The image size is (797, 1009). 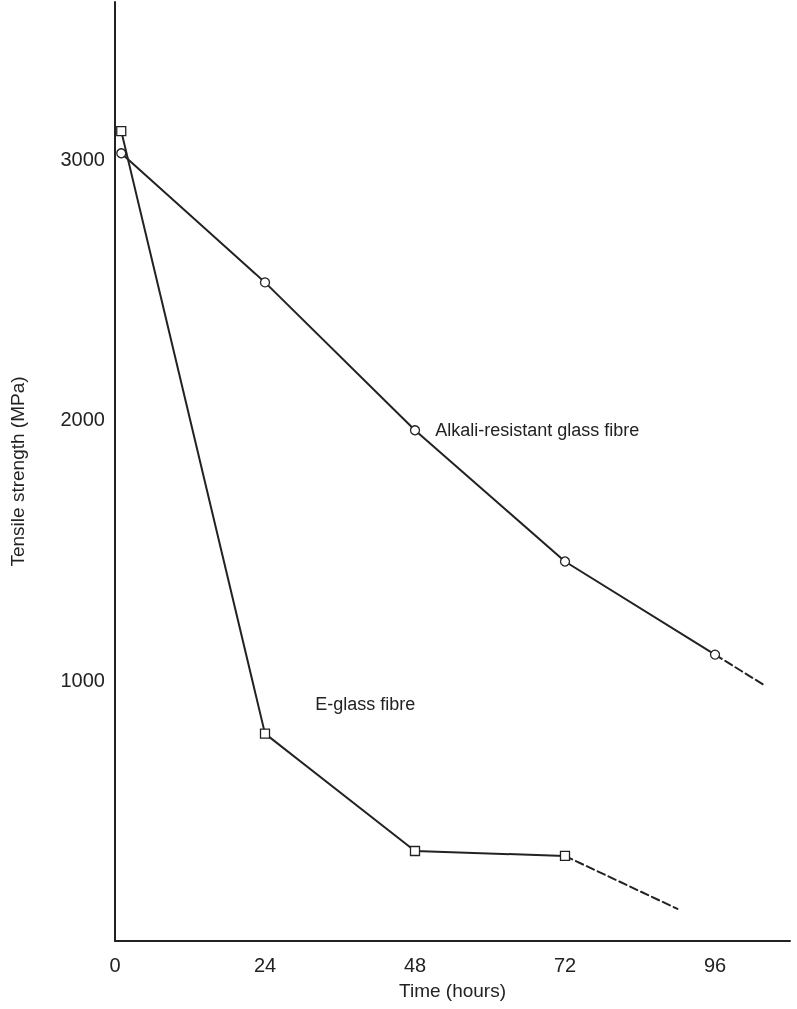 I want to click on y-axis-title: Tensile strength (MPa), so click(x=17, y=471).